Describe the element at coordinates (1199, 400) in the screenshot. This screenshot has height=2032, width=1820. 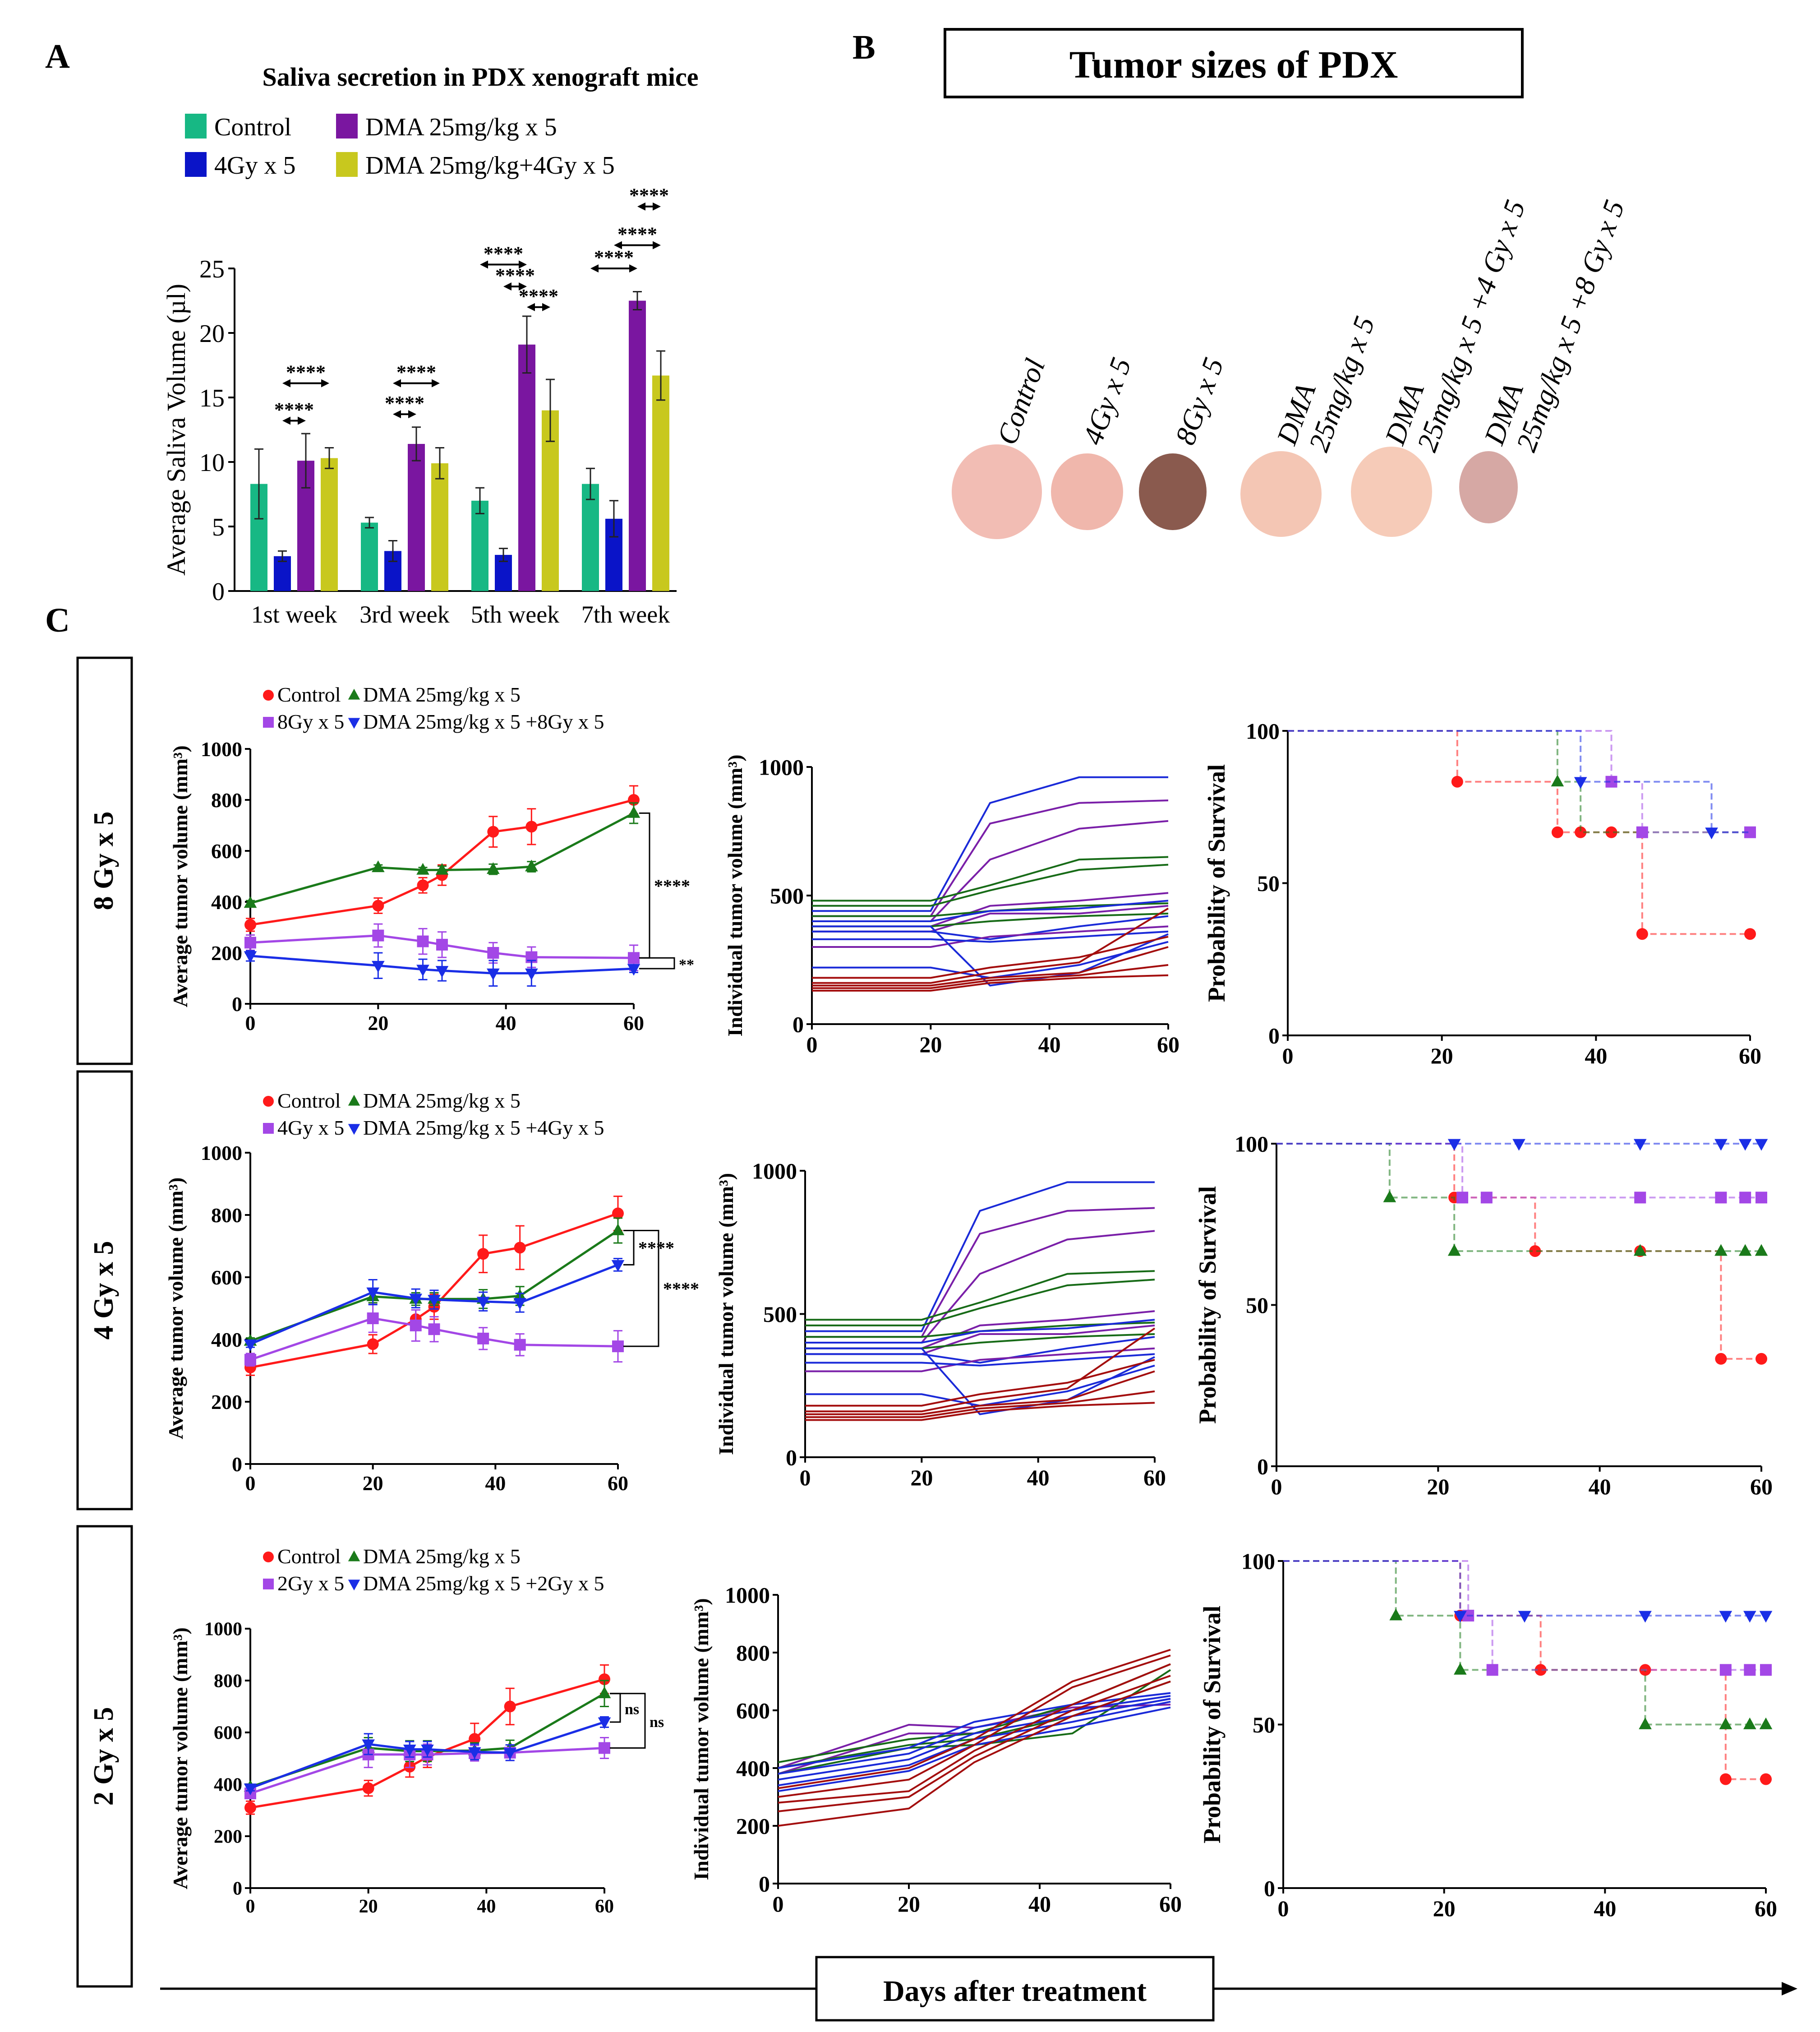
I see `tumor-label: 8Gy x 5` at that location.